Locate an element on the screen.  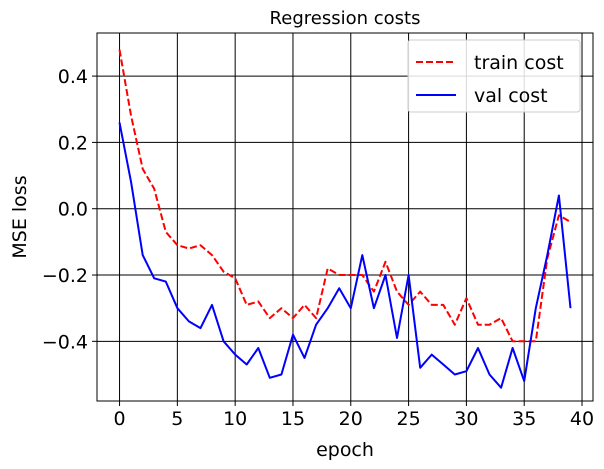
x-tick-label: 5 is located at coordinates (177, 419).